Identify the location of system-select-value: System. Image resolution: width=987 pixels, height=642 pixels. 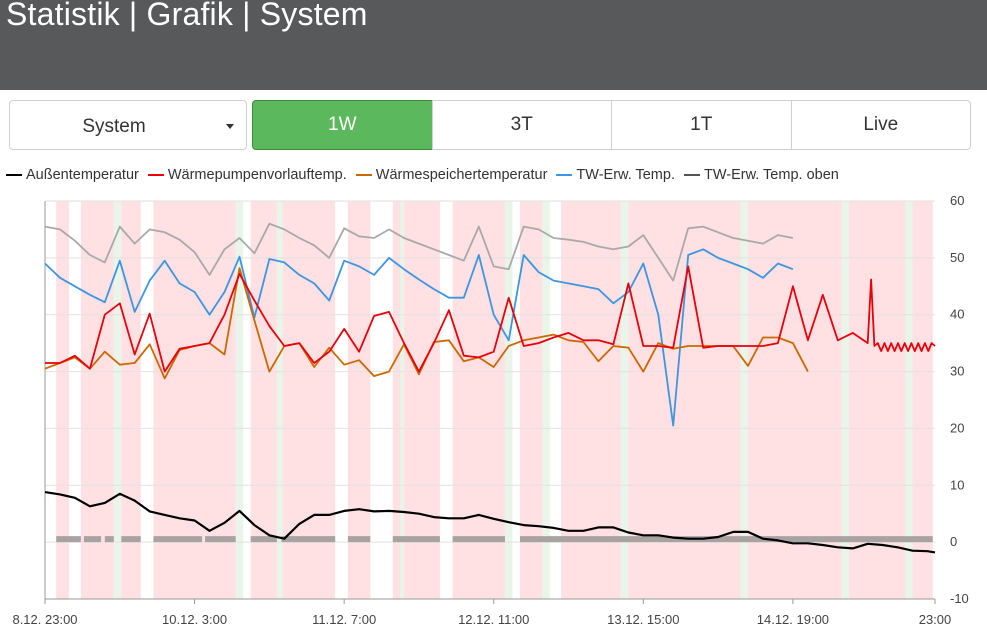
(114, 126).